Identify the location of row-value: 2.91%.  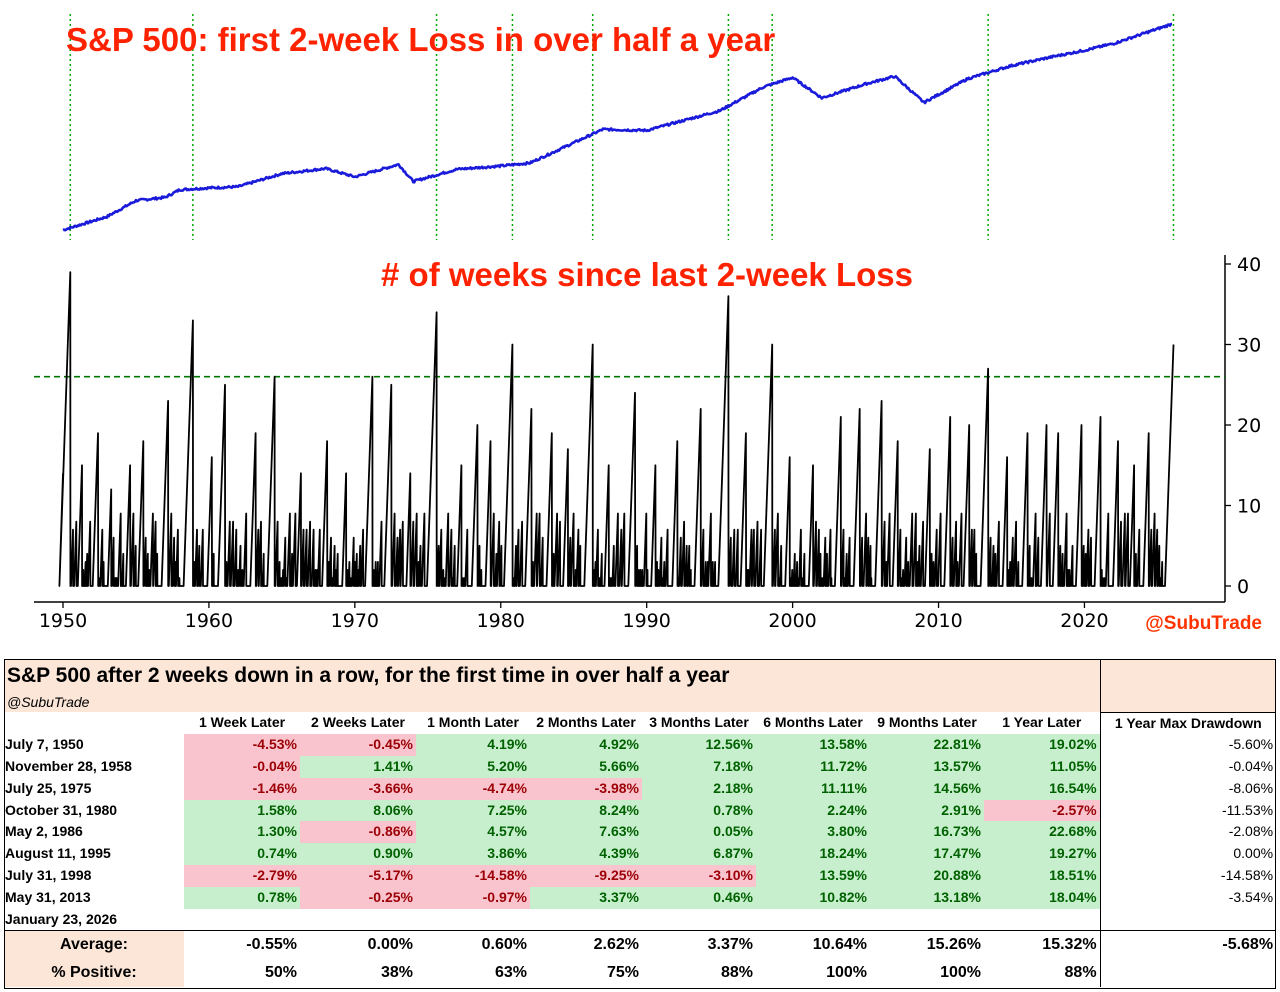
(927, 810).